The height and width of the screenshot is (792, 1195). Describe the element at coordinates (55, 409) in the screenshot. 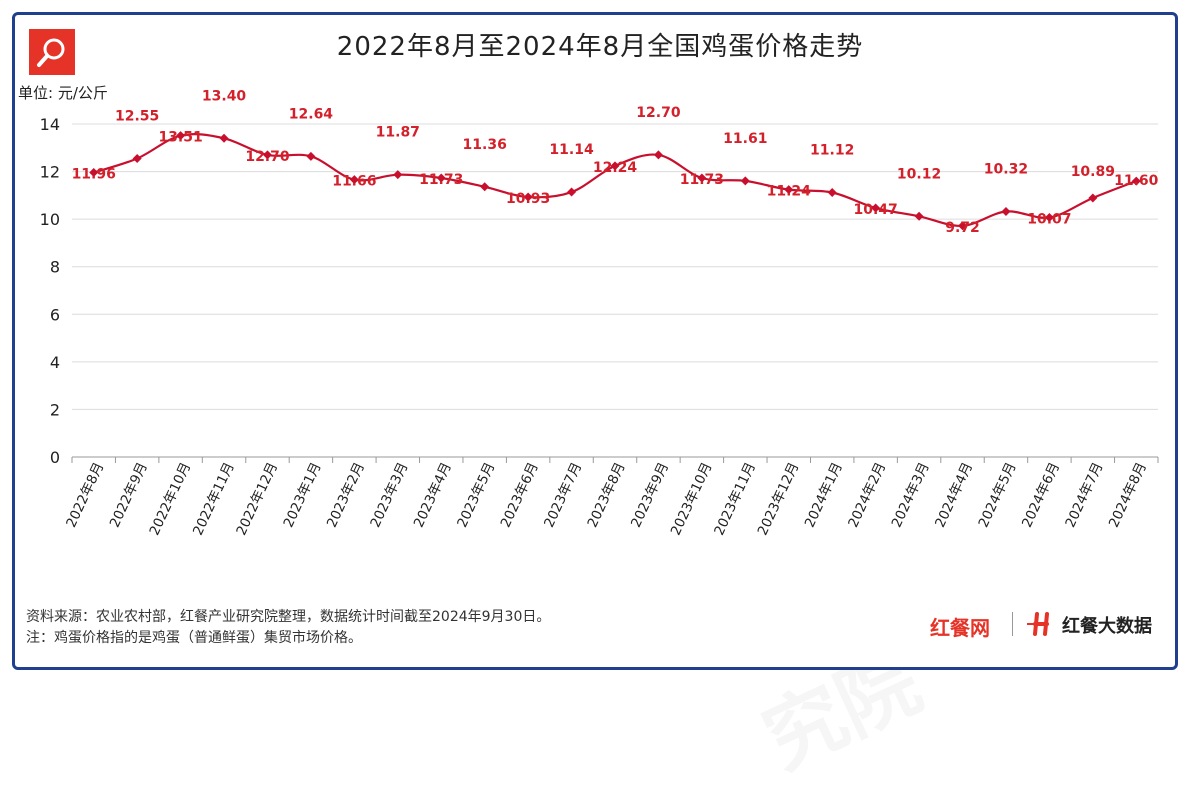

I see `y-tick-label: 2` at that location.